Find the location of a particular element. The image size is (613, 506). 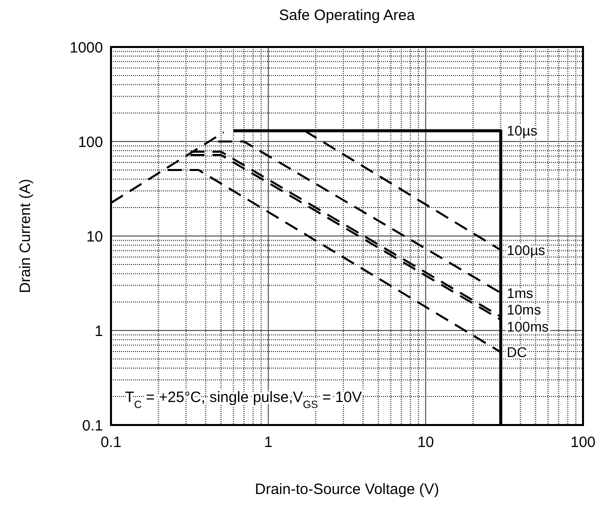

y-tick-label: 100 is located at coordinates (90, 142).